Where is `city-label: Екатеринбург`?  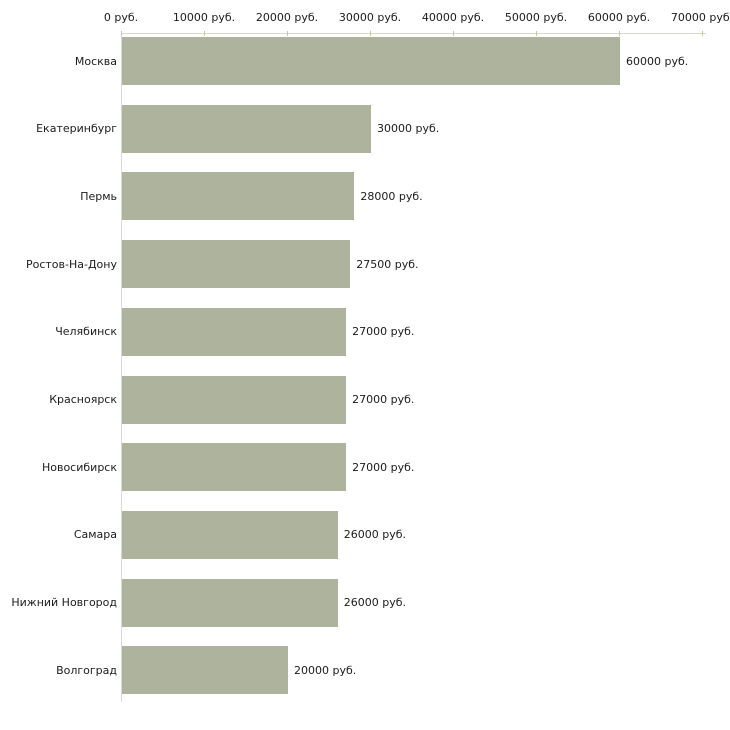
city-label: Екатеринбург is located at coordinates (76, 129).